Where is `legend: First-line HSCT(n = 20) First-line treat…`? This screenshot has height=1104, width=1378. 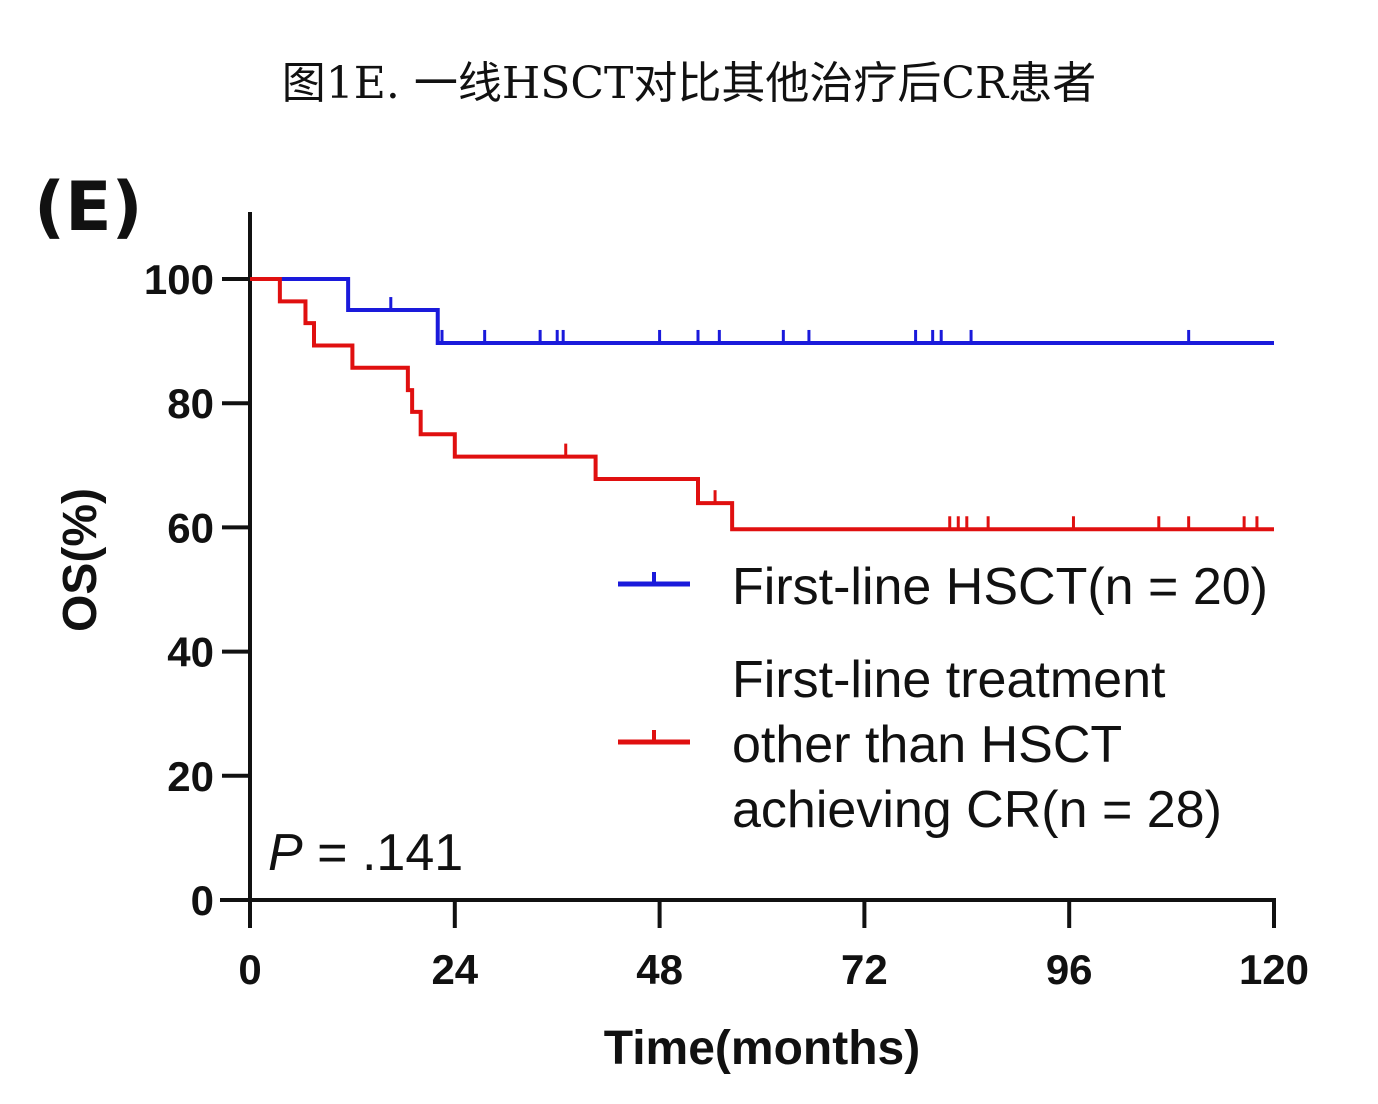
legend: First-line HSCT(n = 20) First-line treat… is located at coordinates (943, 698).